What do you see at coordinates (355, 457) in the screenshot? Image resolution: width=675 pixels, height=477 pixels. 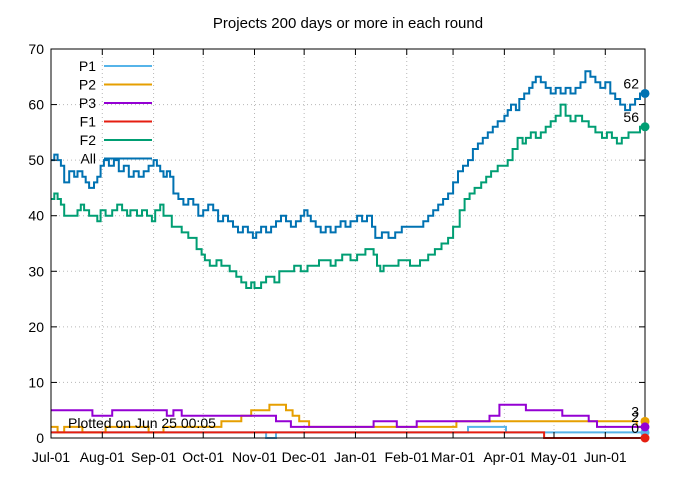 I see `x-tick-label: Jan-01` at bounding box center [355, 457].